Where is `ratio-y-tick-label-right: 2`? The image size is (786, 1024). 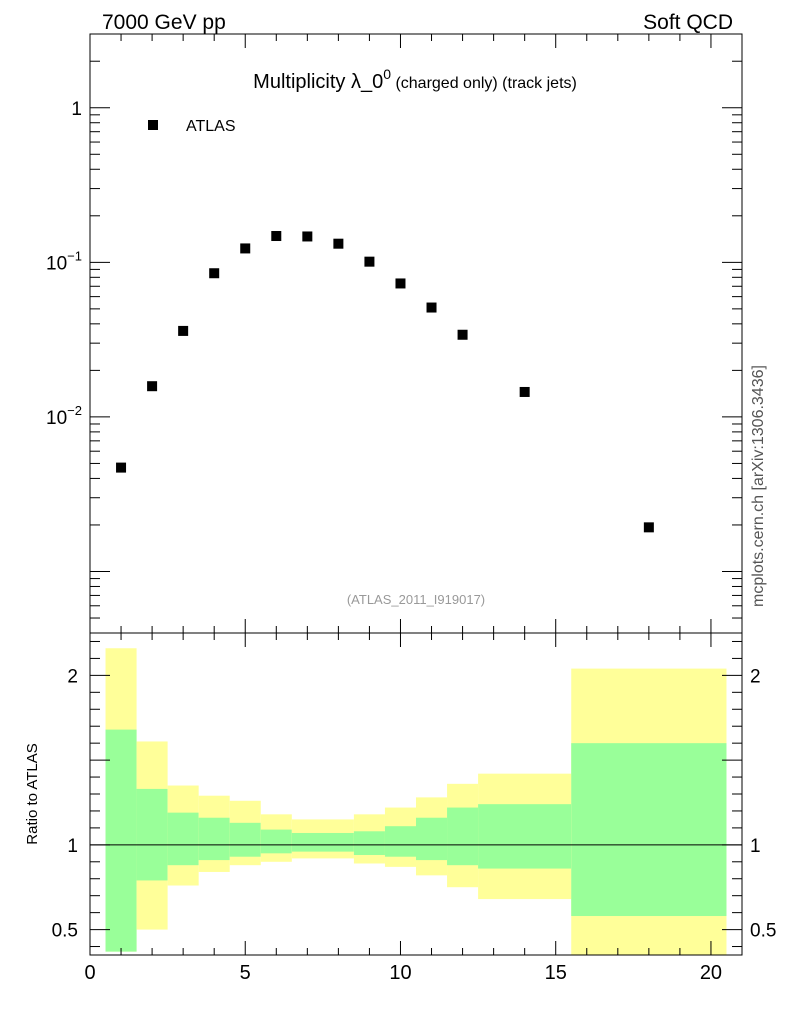
ratio-y-tick-label-right: 2 is located at coordinates (755, 676).